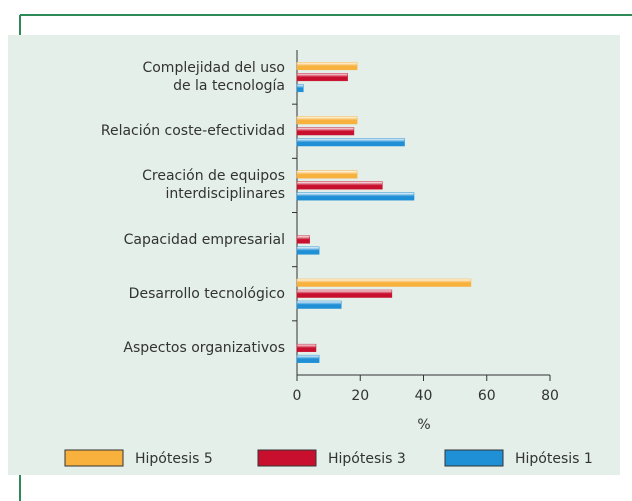 The width and height of the screenshot is (632, 501). Describe the element at coordinates (204, 239) in the screenshot. I see `category-label: Capacidad empresarial` at that location.